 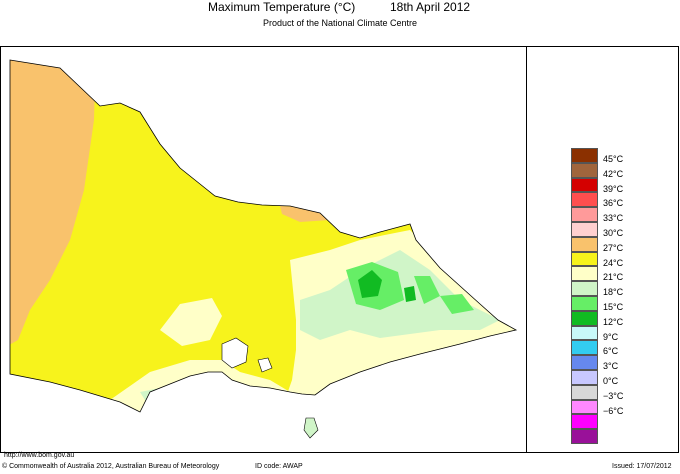 I want to click on footer-id-code: ID code: AWAP, so click(x=279, y=466).